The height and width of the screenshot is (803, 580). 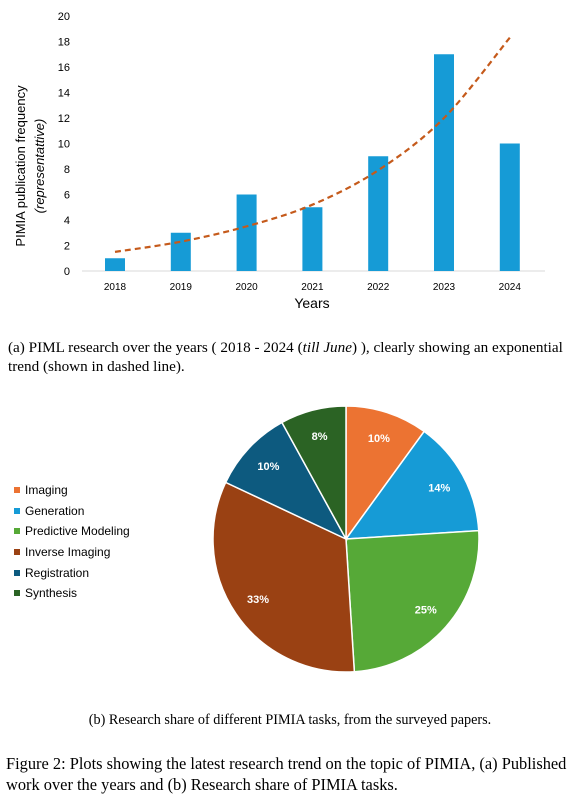 I want to click on x-tick-label: 2024, so click(x=510, y=287).